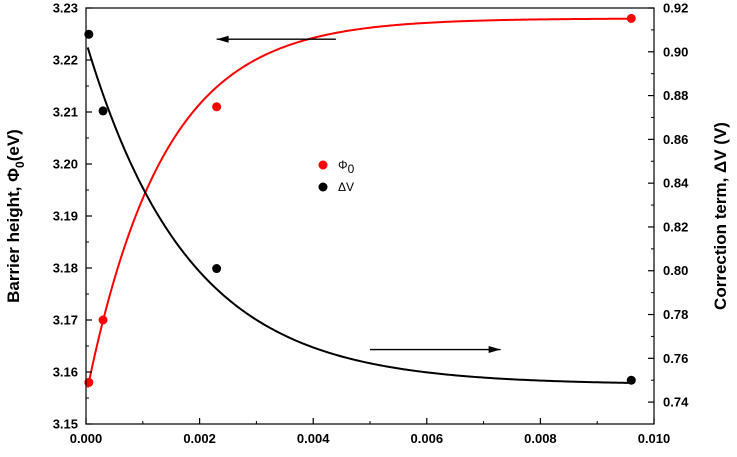  I want to click on y-left-axis-title: Barrier height, Φ0(eV), so click(15, 216).